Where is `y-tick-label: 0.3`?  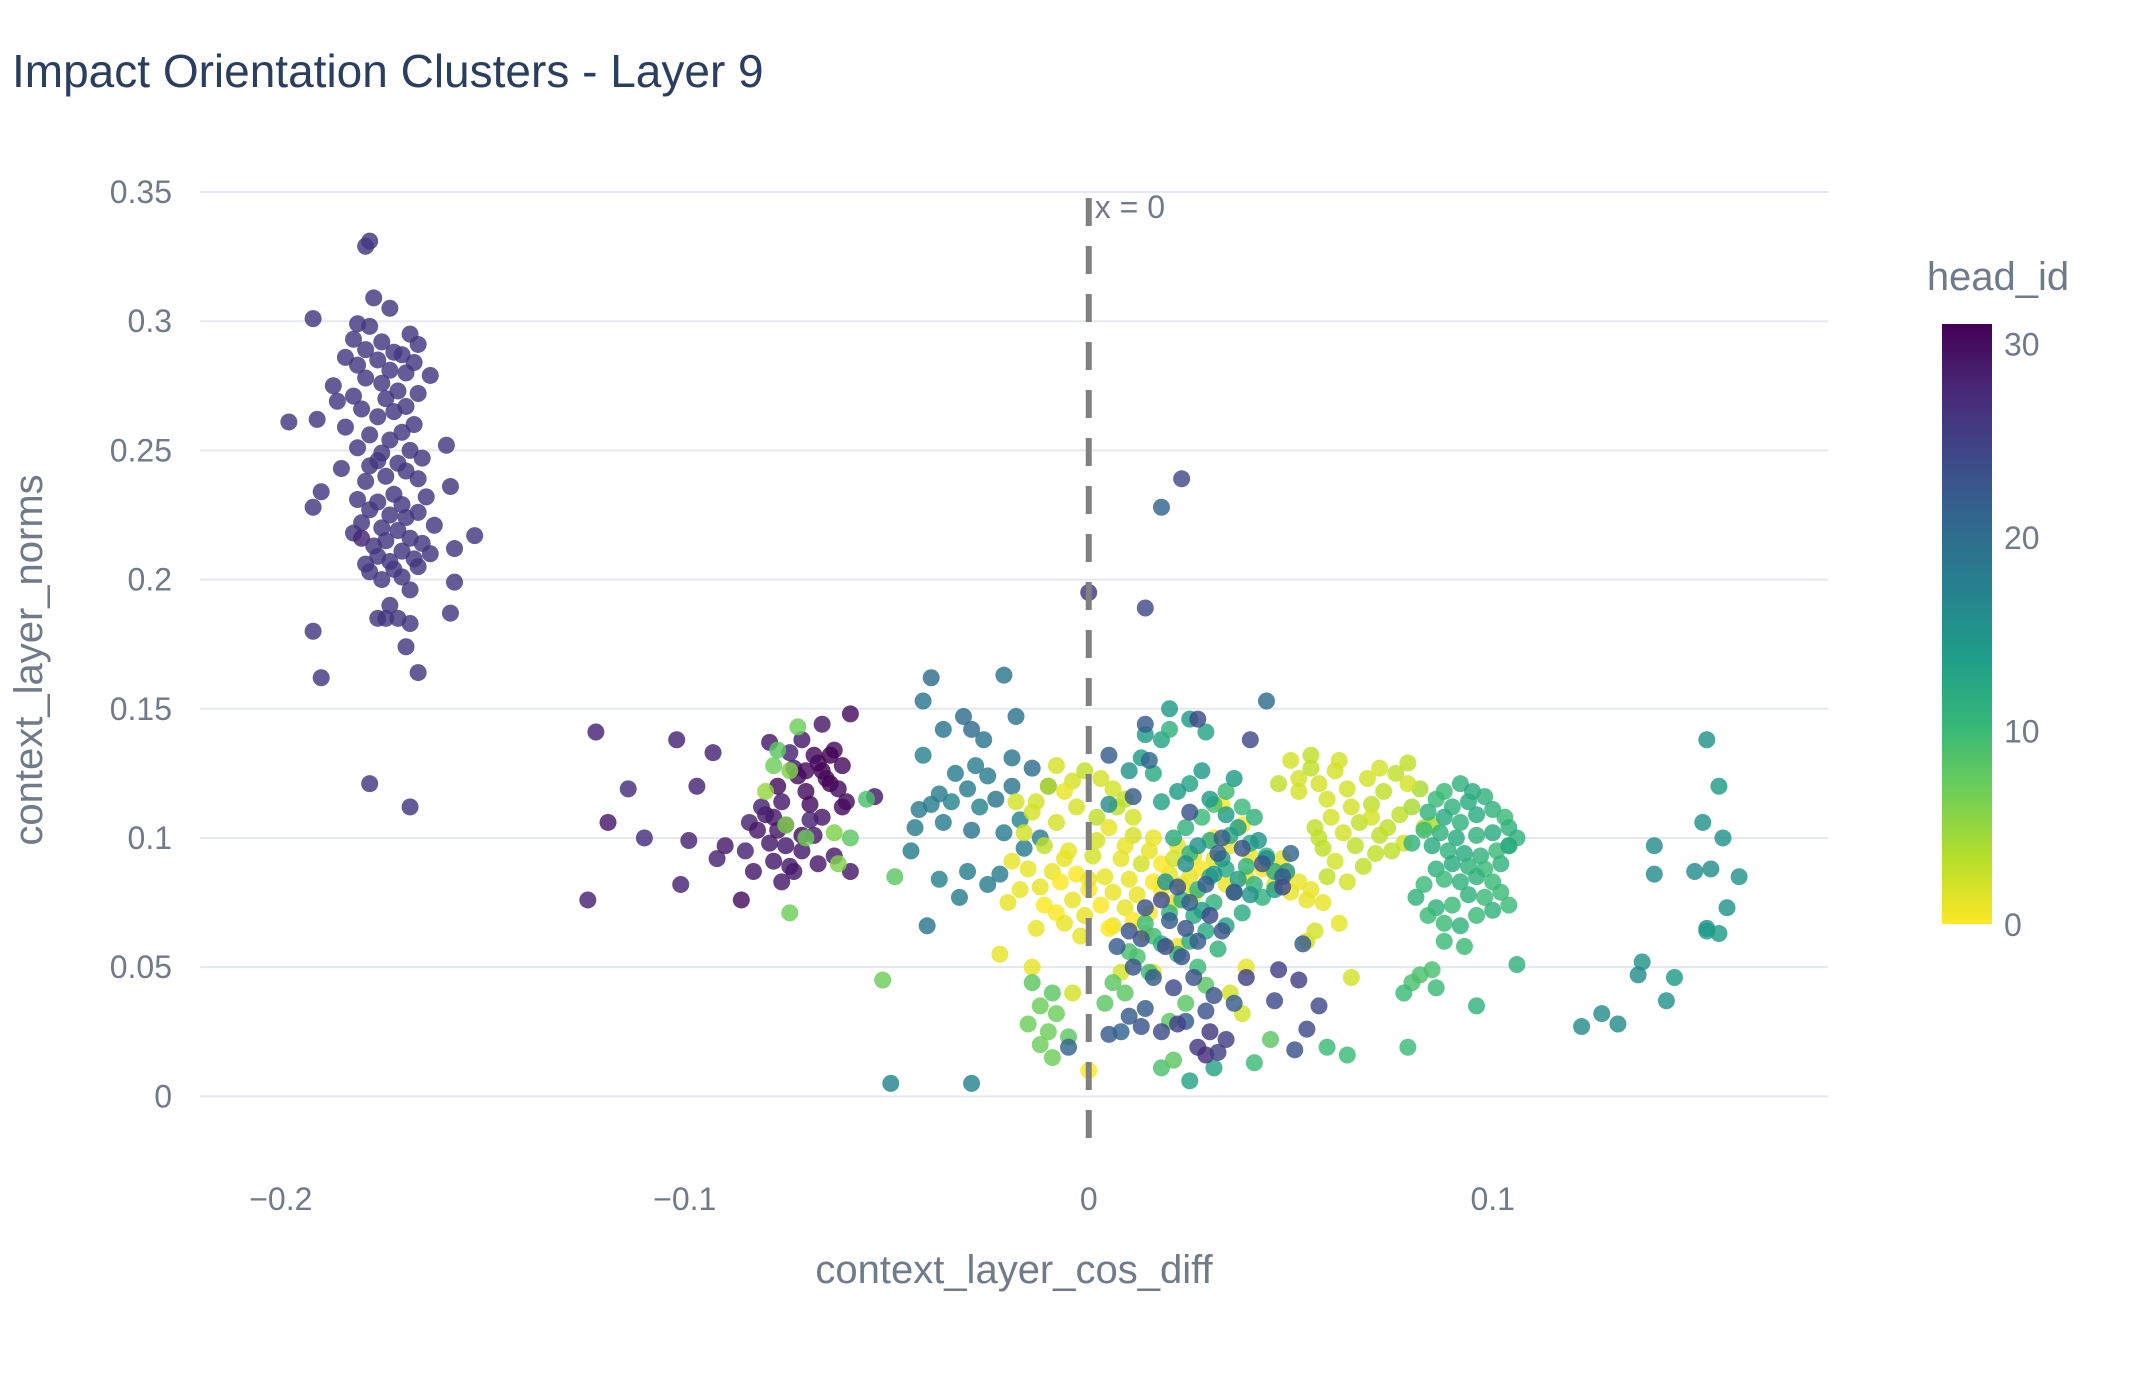 y-tick-label: 0.3 is located at coordinates (150, 321).